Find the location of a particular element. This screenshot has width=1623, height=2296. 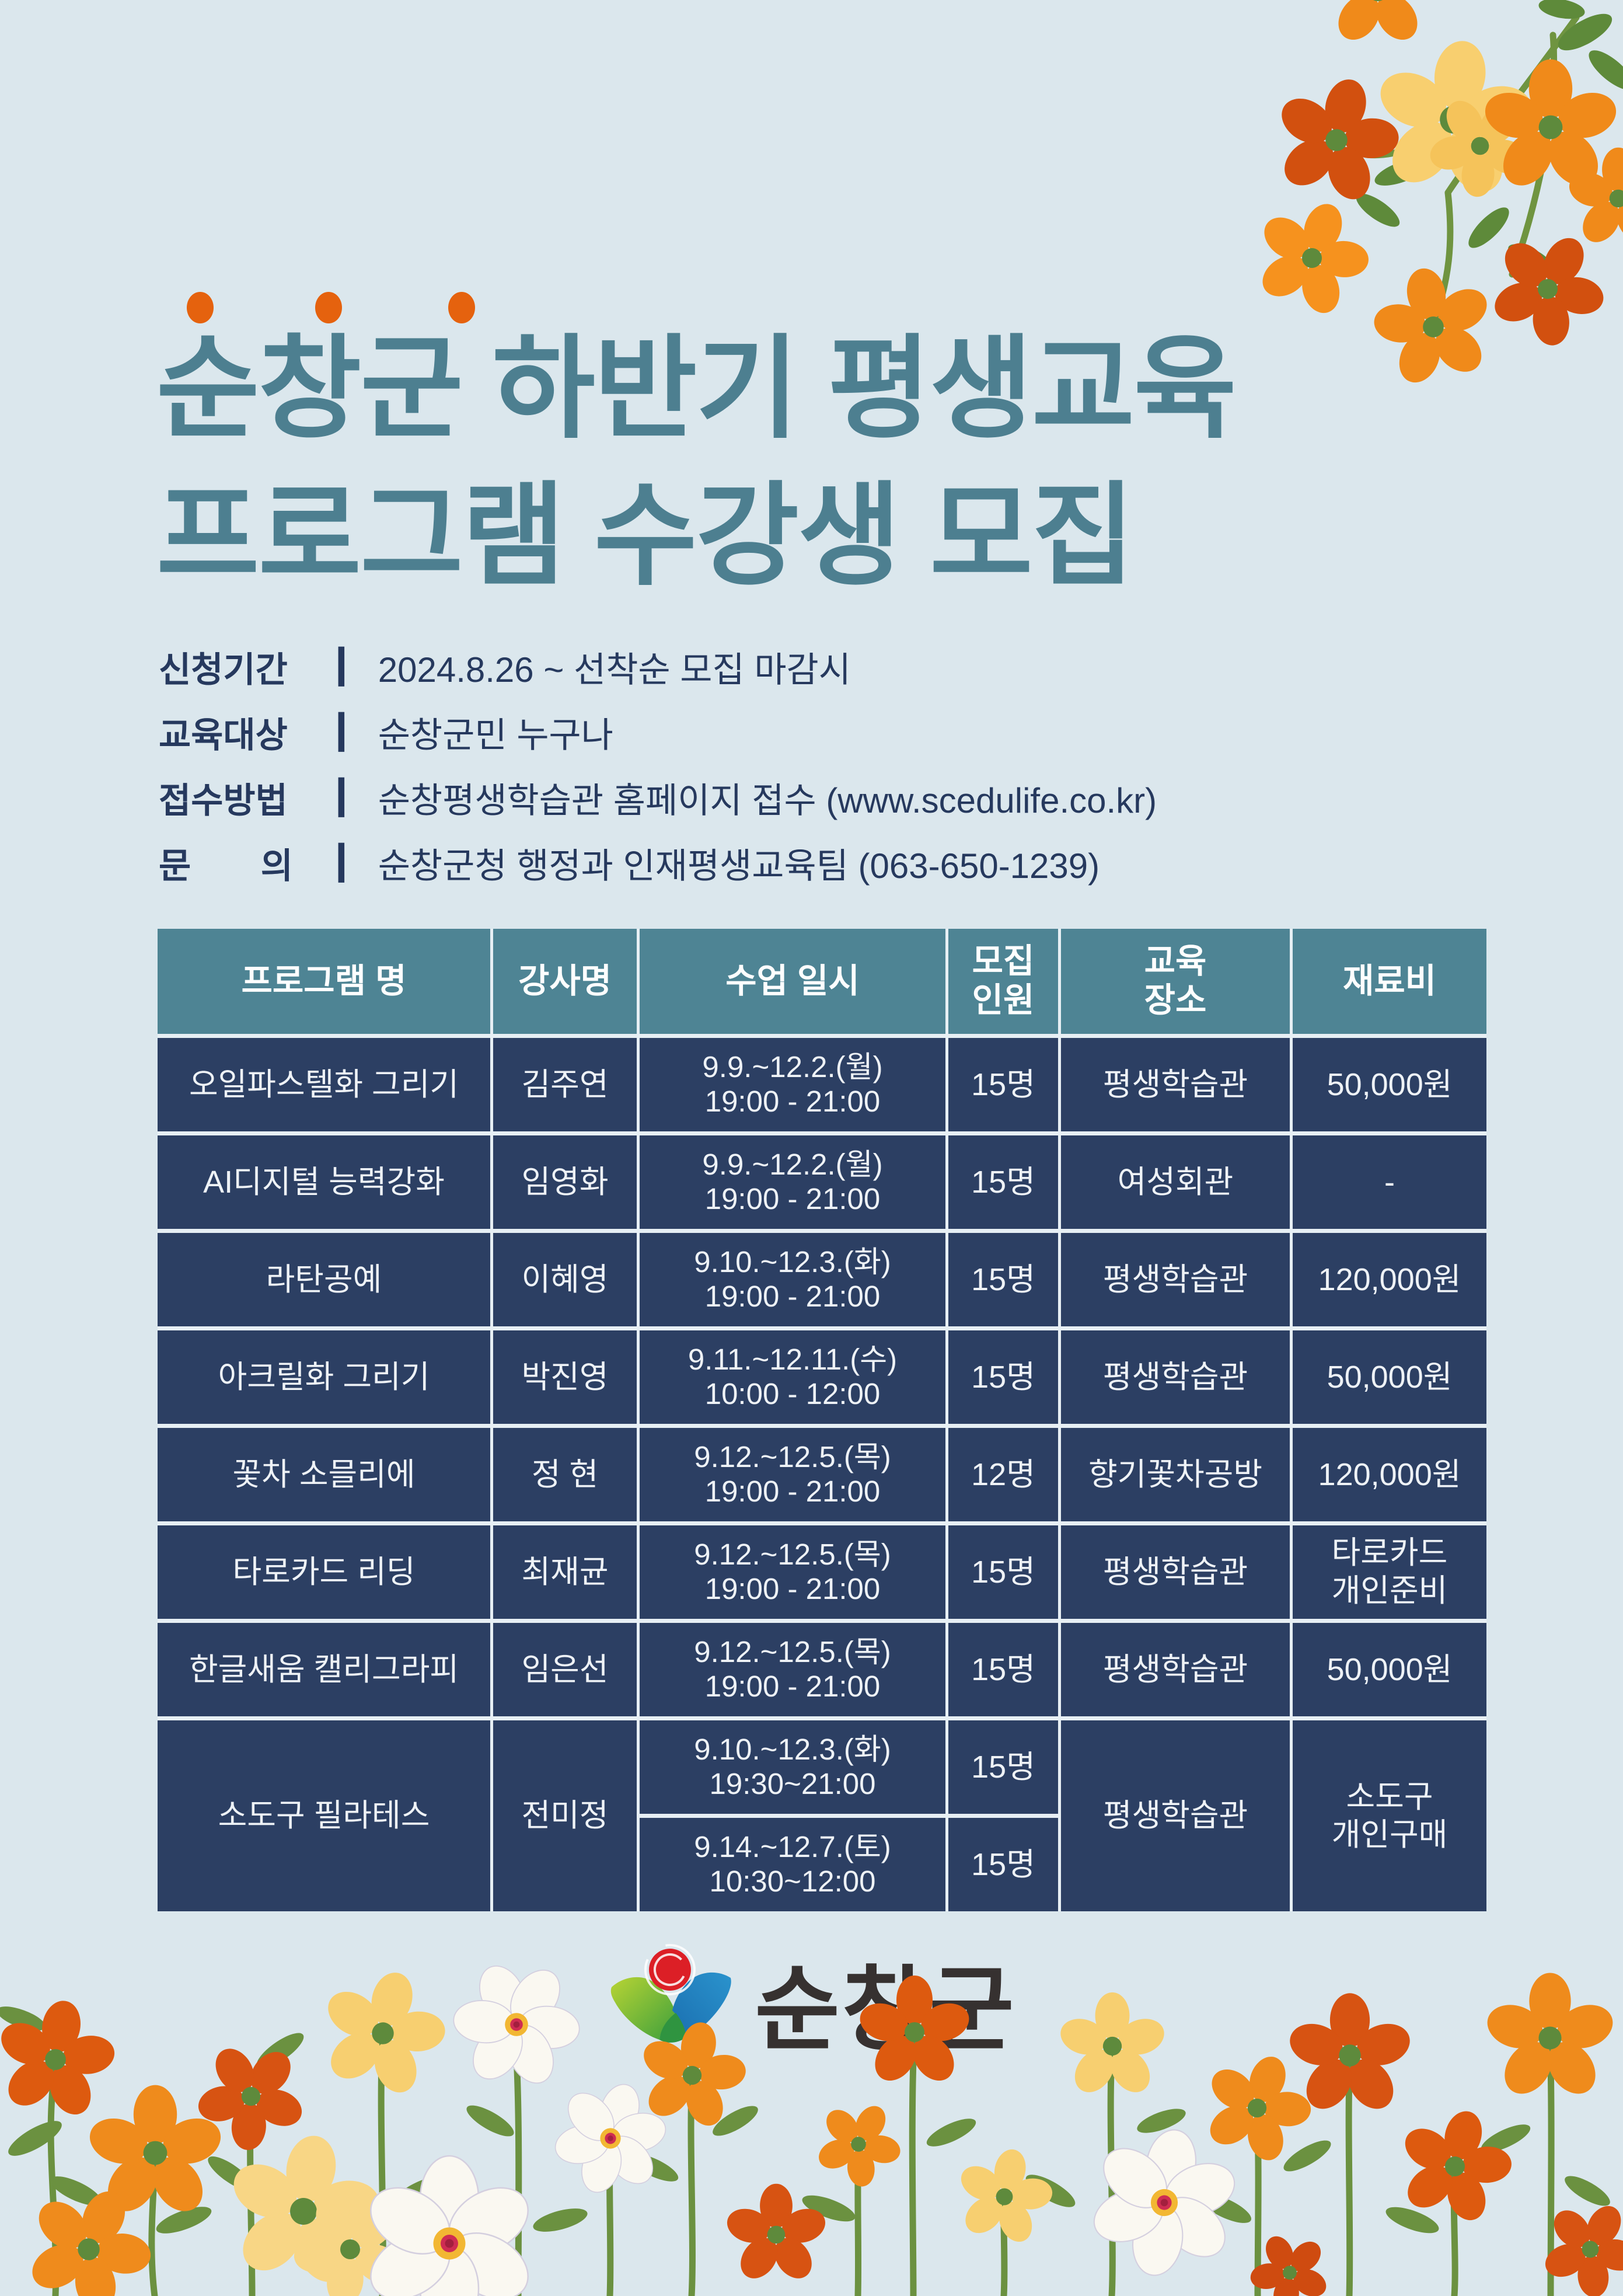

info-value: 순창군청 행정과 인재평생교육팀 (063-650-1239) is located at coordinates (739, 866).